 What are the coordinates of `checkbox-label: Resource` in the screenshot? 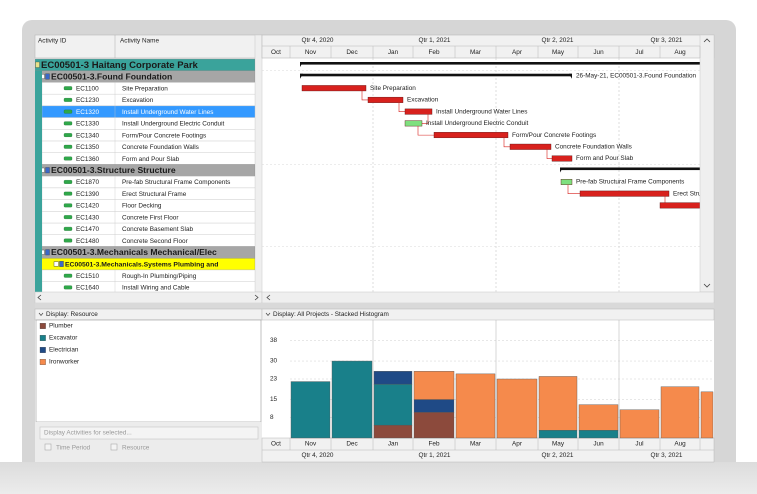 It's located at (136, 448).